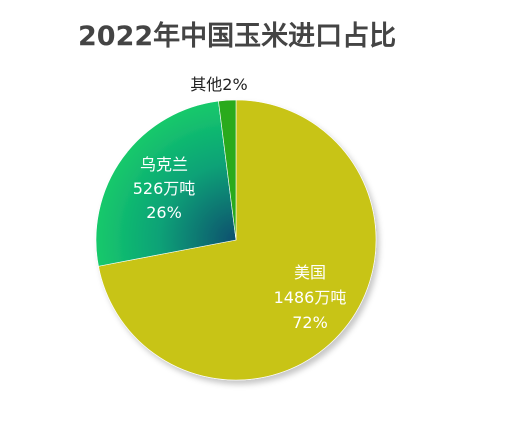 The width and height of the screenshot is (512, 423). I want to click on slice-amount-usa: 1486万吨, so click(310, 297).